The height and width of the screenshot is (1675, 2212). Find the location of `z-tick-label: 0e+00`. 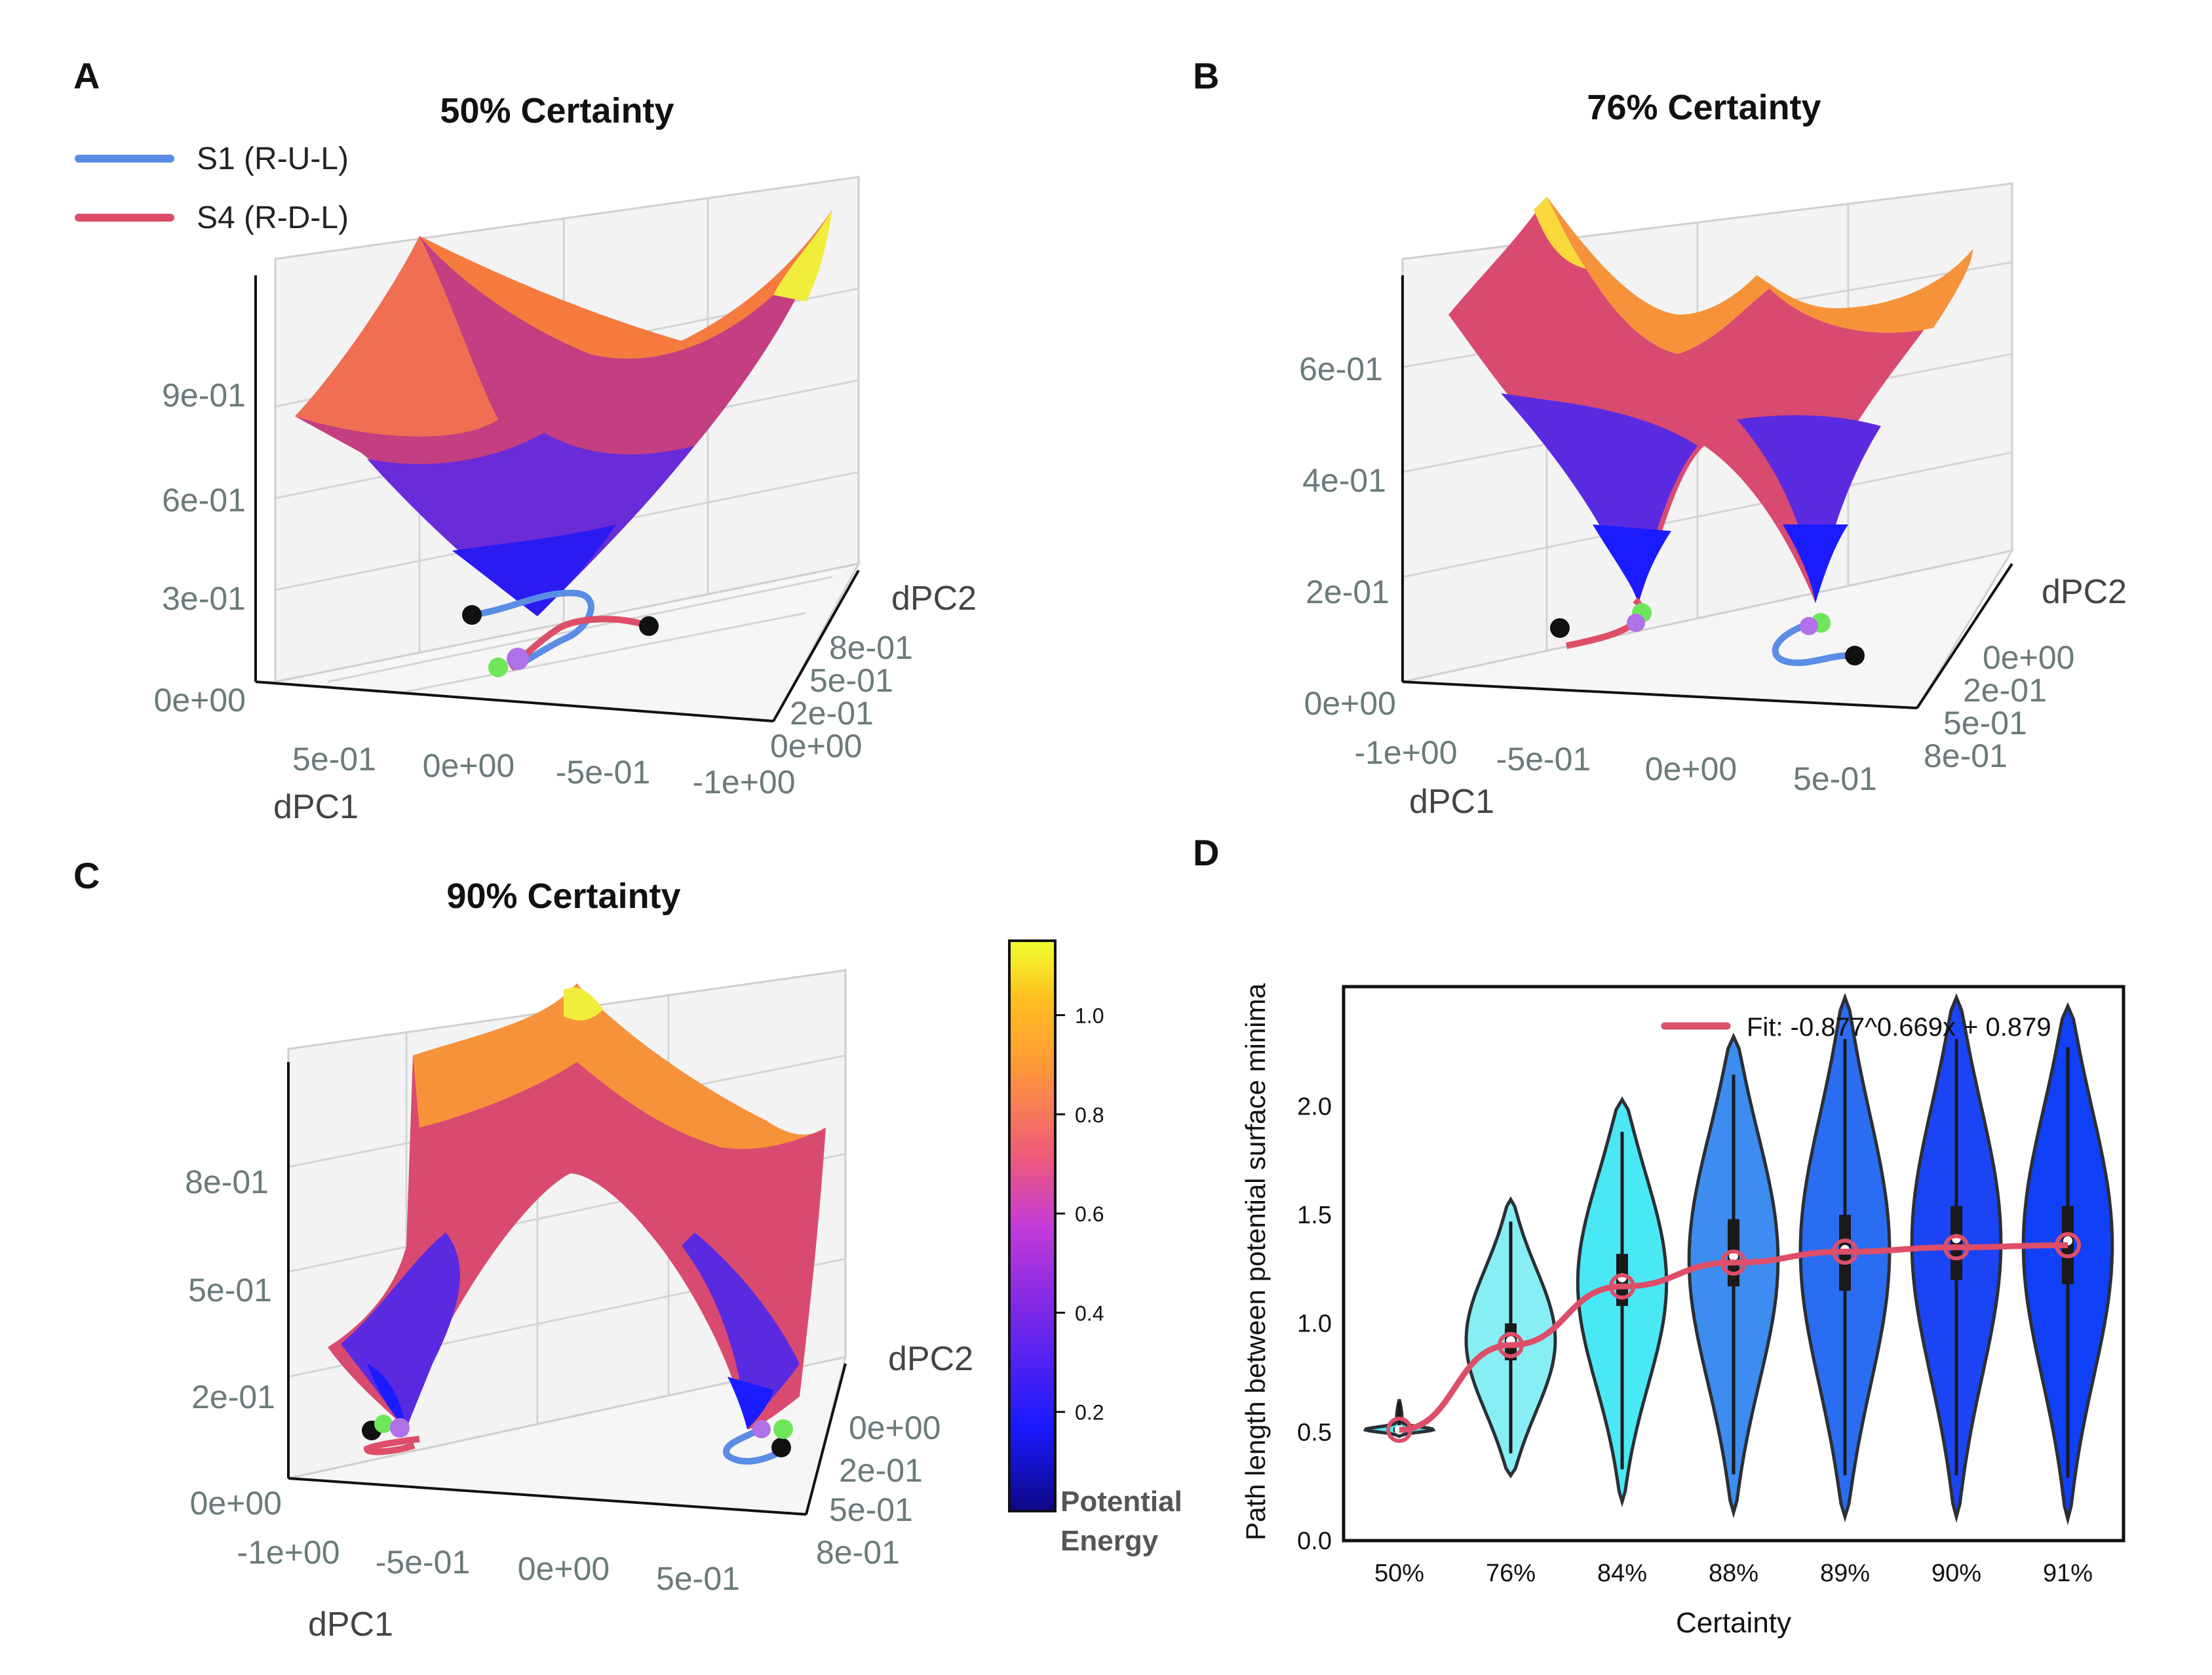

z-tick-label: 0e+00 is located at coordinates (200, 701).